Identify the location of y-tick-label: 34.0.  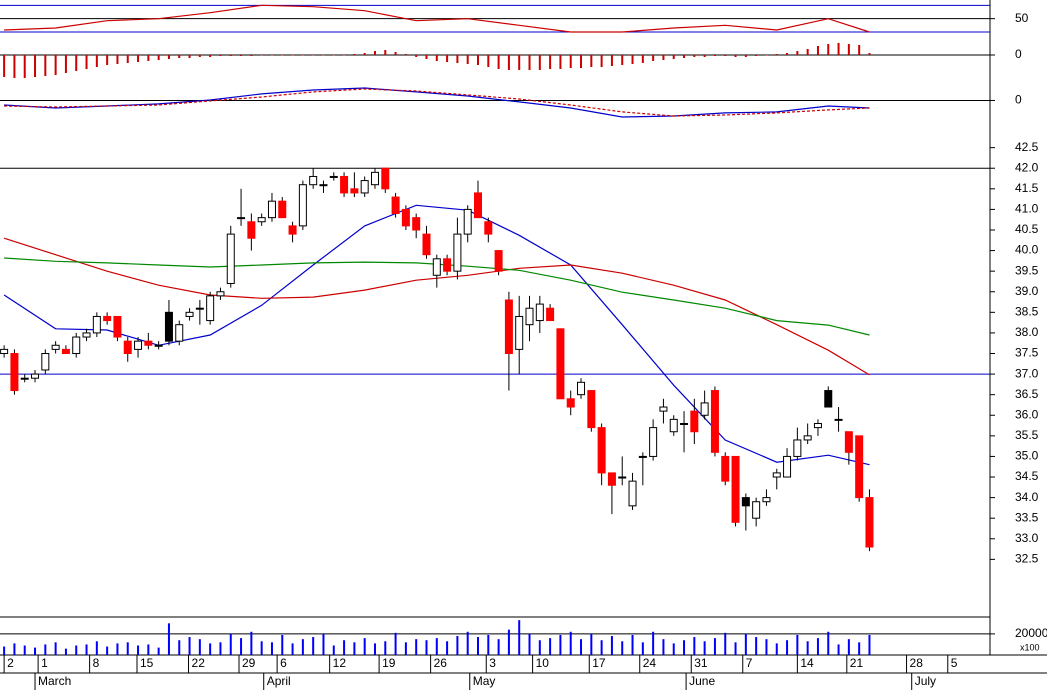
(1027, 497).